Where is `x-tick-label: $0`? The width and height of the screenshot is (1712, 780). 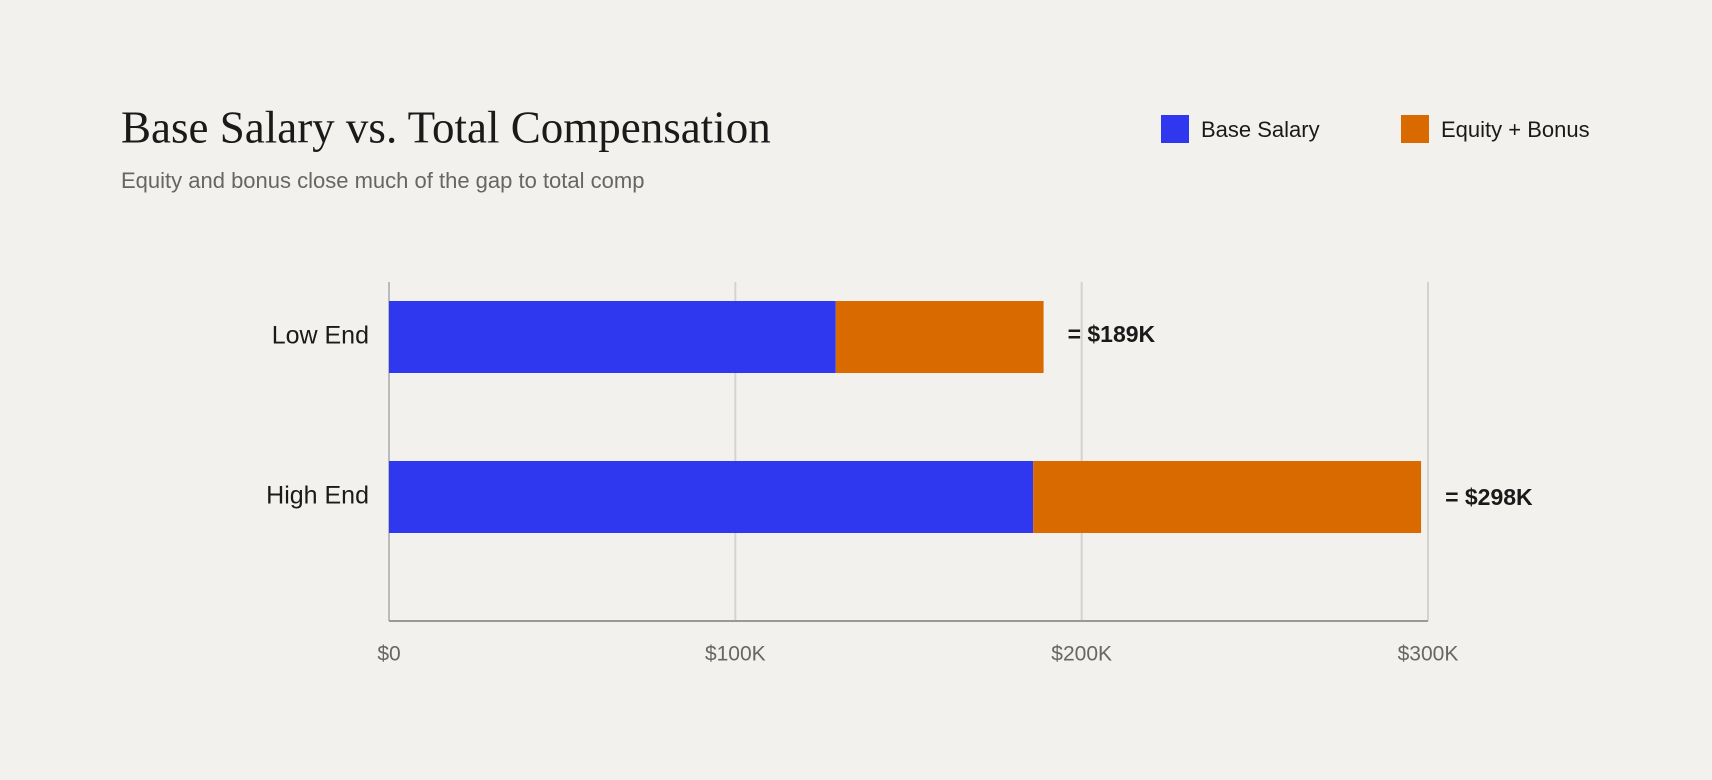 x-tick-label: $0 is located at coordinates (388, 654).